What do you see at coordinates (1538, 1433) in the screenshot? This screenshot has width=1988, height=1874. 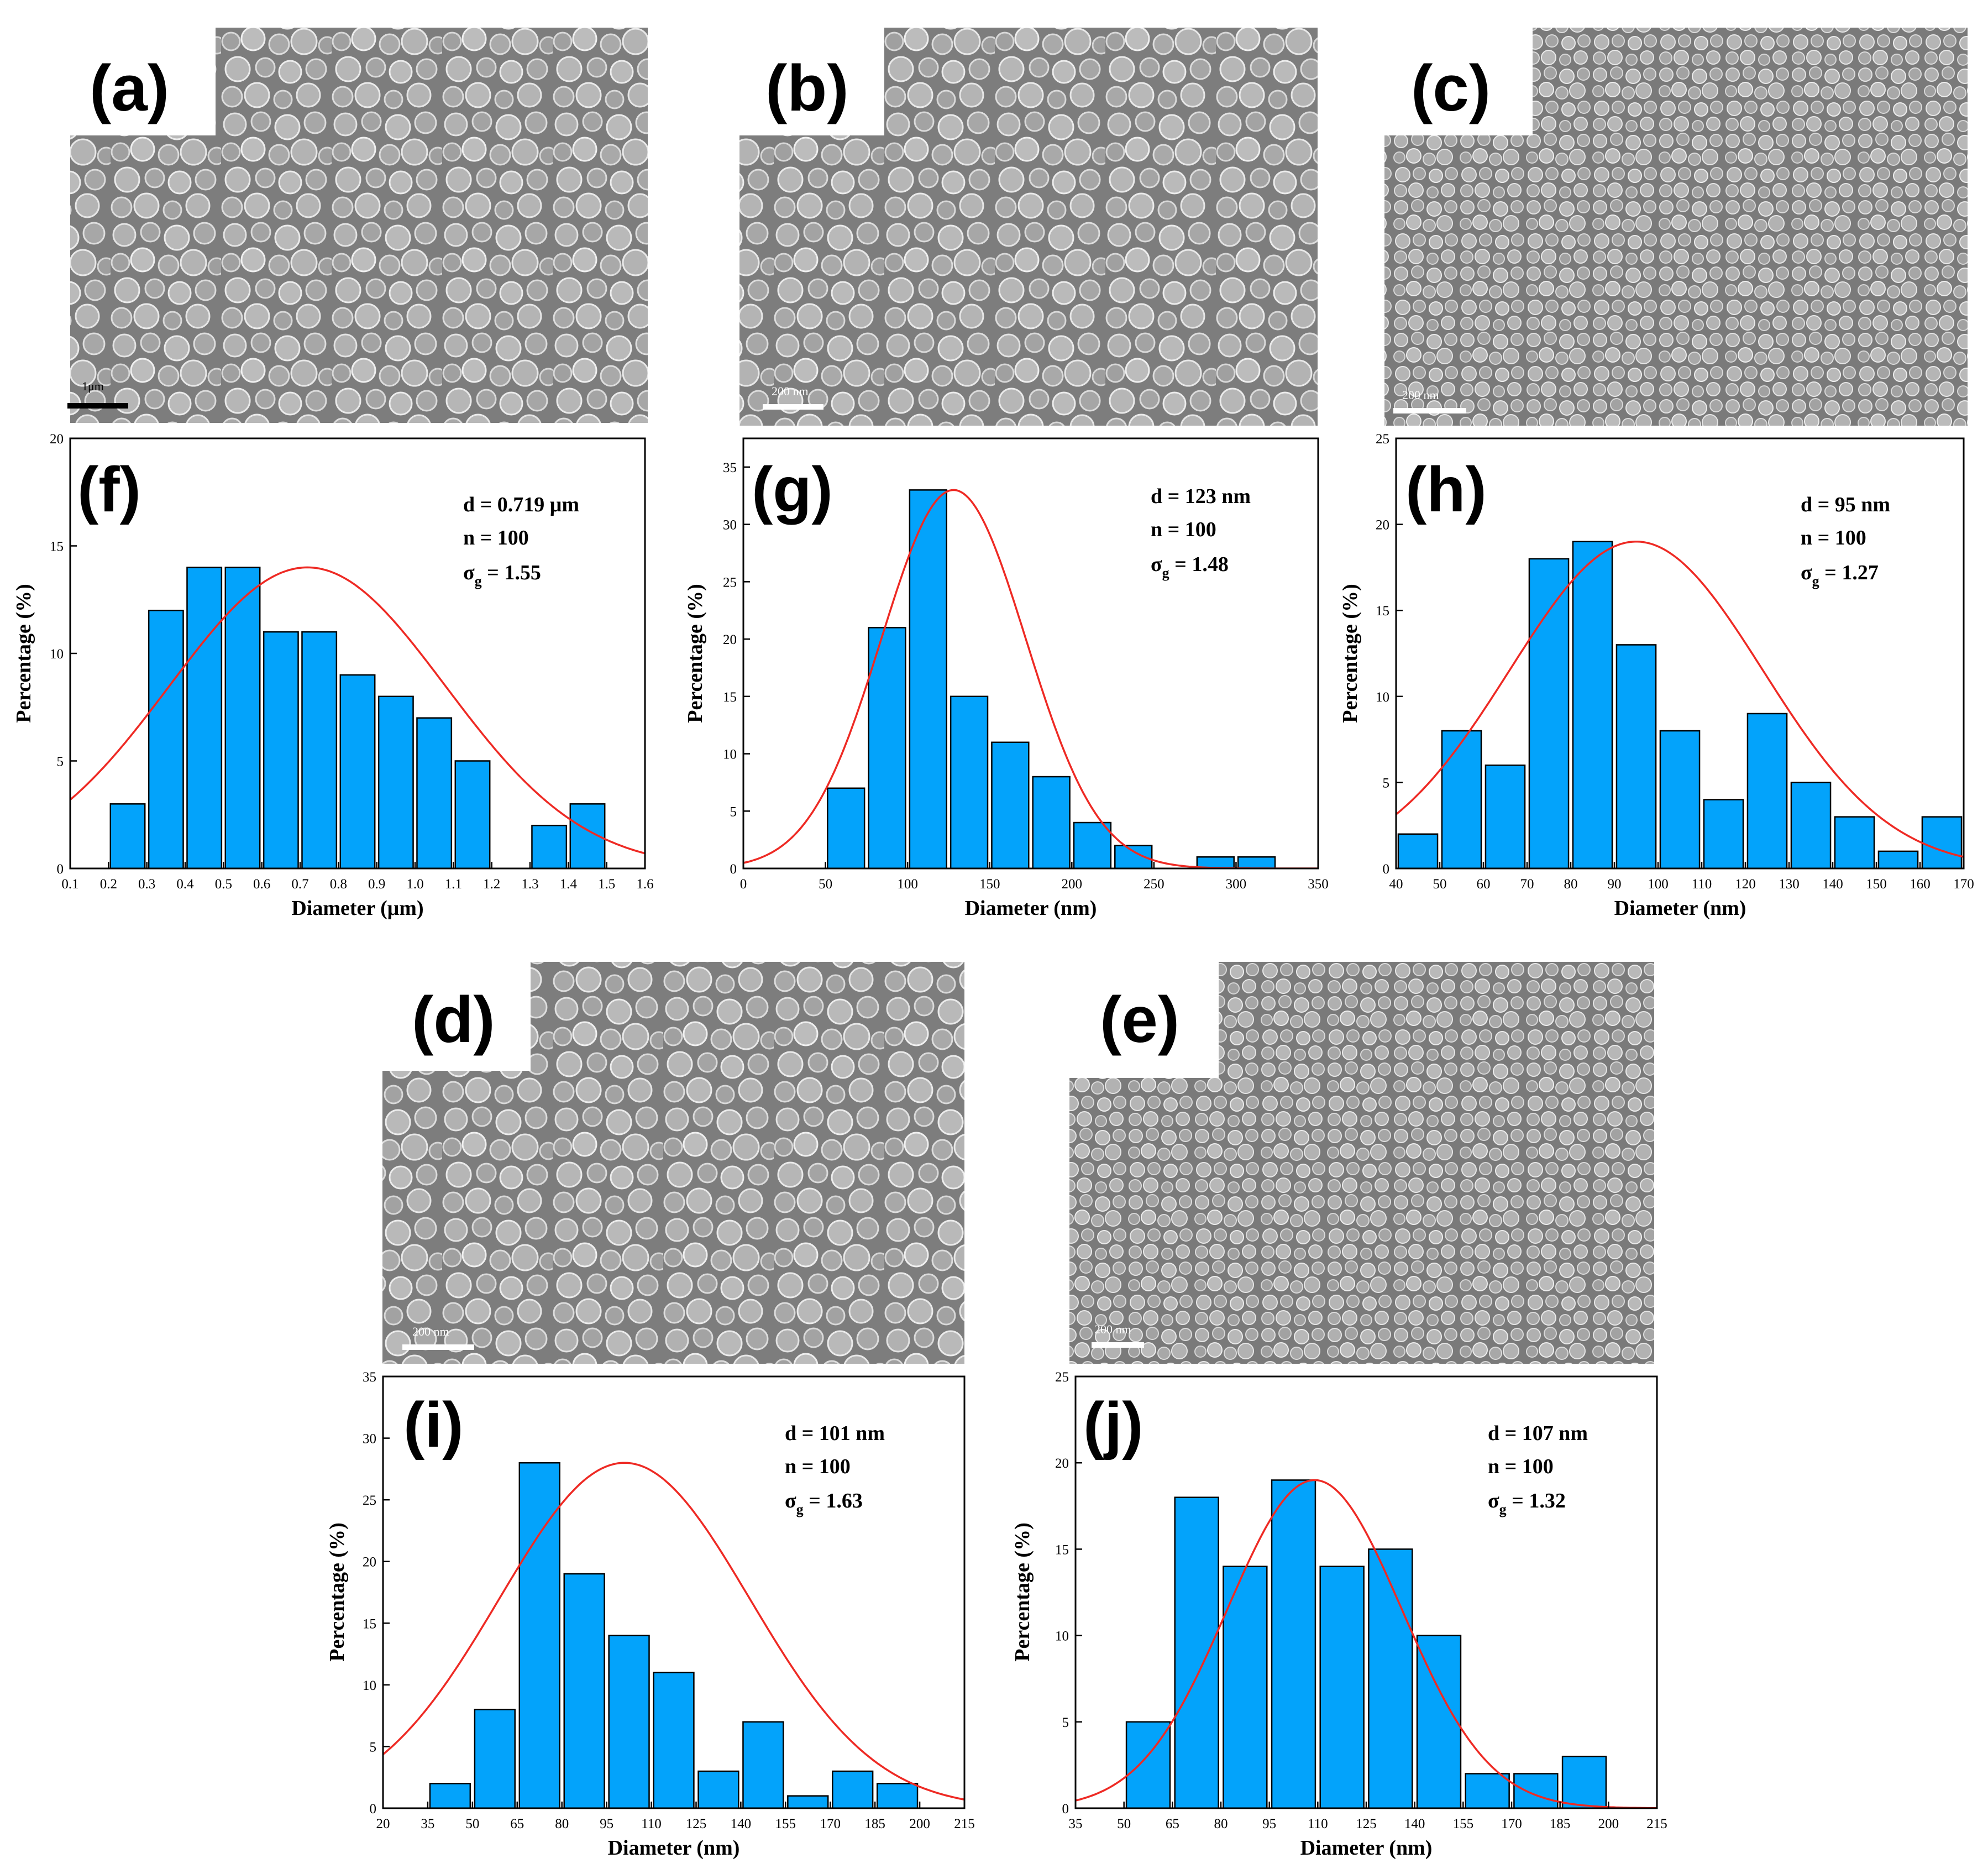 I see `stat-d: d = 107 nm` at bounding box center [1538, 1433].